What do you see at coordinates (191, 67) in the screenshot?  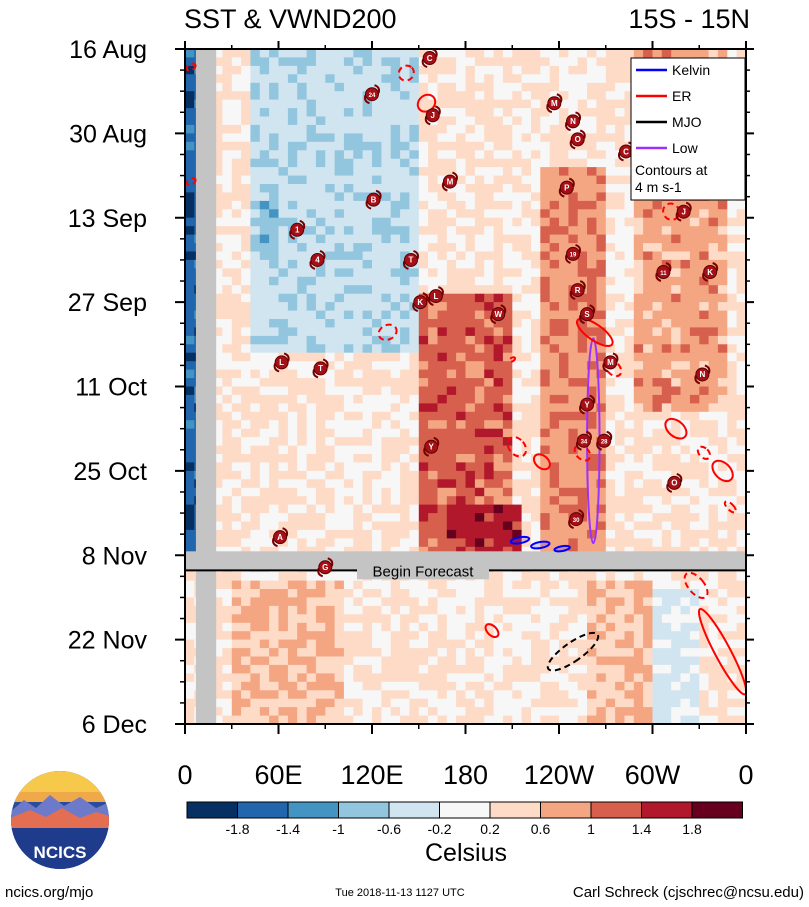 I see `contour-er` at bounding box center [191, 67].